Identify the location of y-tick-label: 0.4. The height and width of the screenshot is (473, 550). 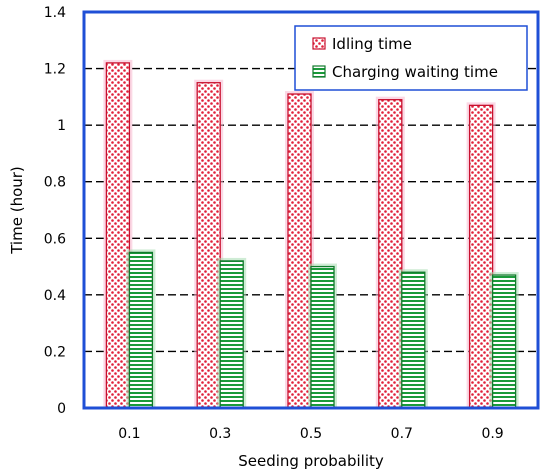
(55, 296).